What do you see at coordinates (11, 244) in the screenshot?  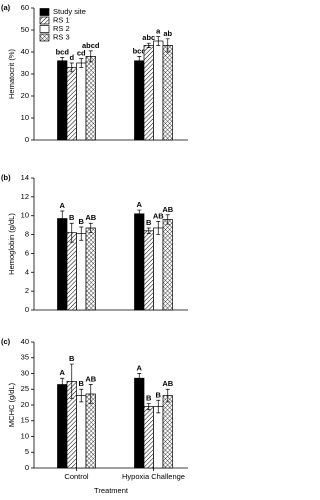 I see `y-axis-label: Hemoglobin (g/dL)` at bounding box center [11, 244].